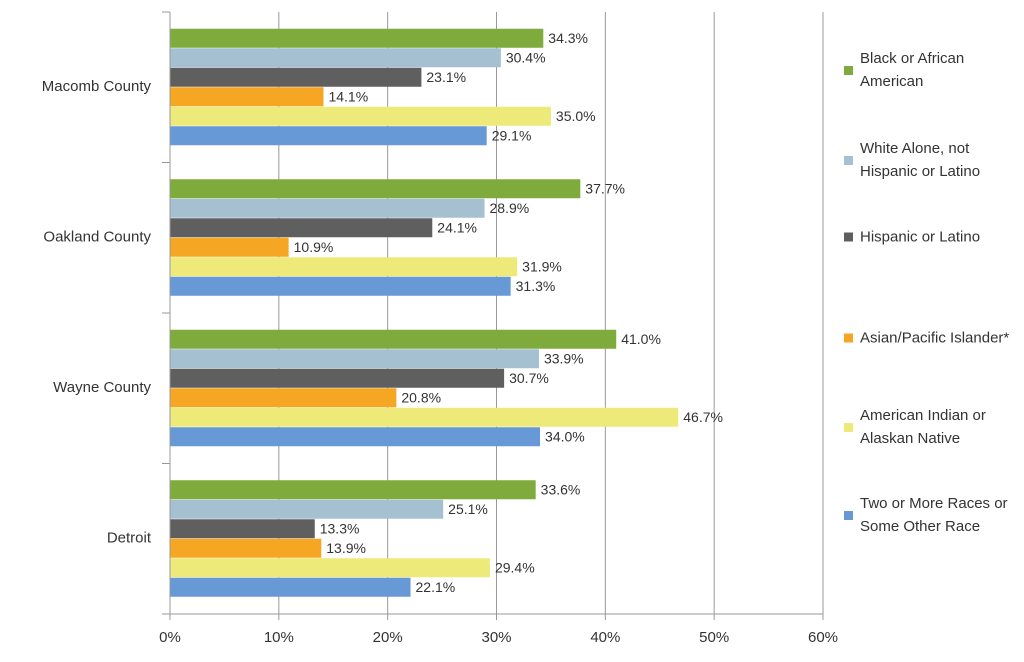 The image size is (1024, 662). Describe the element at coordinates (605, 189) in the screenshot. I see `value-label: 37.7%` at that location.